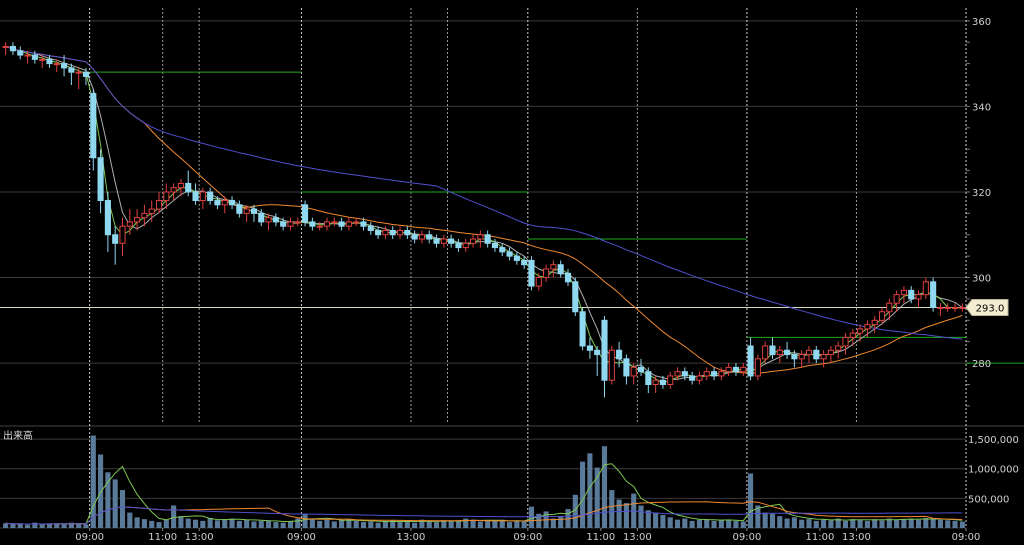 This screenshot has width=1024, height=545. I want to click on volume-average-lines, so click(484, 494).